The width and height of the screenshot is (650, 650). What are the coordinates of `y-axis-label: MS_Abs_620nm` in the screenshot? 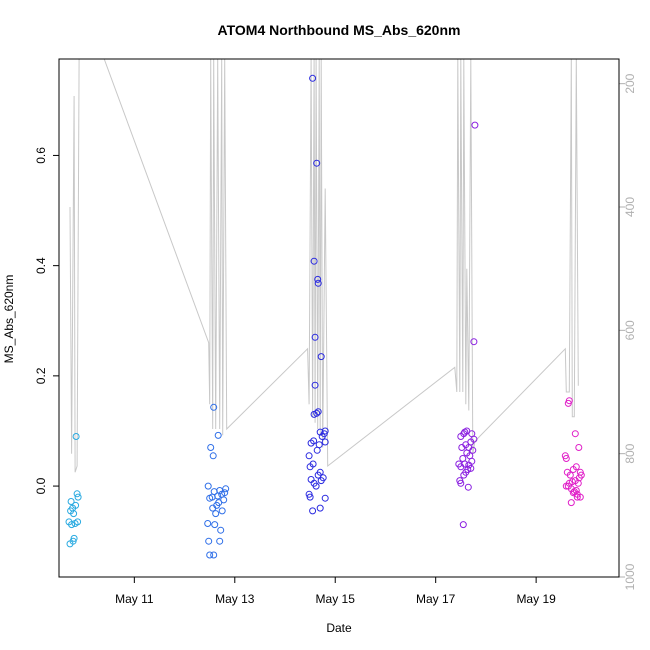 It's located at (9, 319).